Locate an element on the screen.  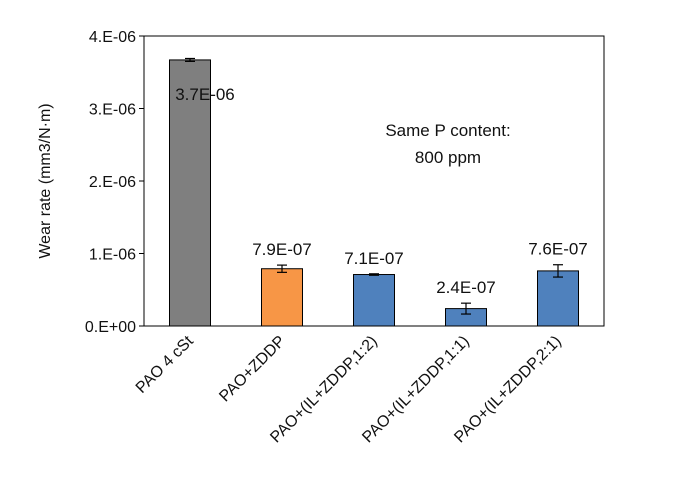
y-tick-label: 4.E-06 is located at coordinates (112, 37).